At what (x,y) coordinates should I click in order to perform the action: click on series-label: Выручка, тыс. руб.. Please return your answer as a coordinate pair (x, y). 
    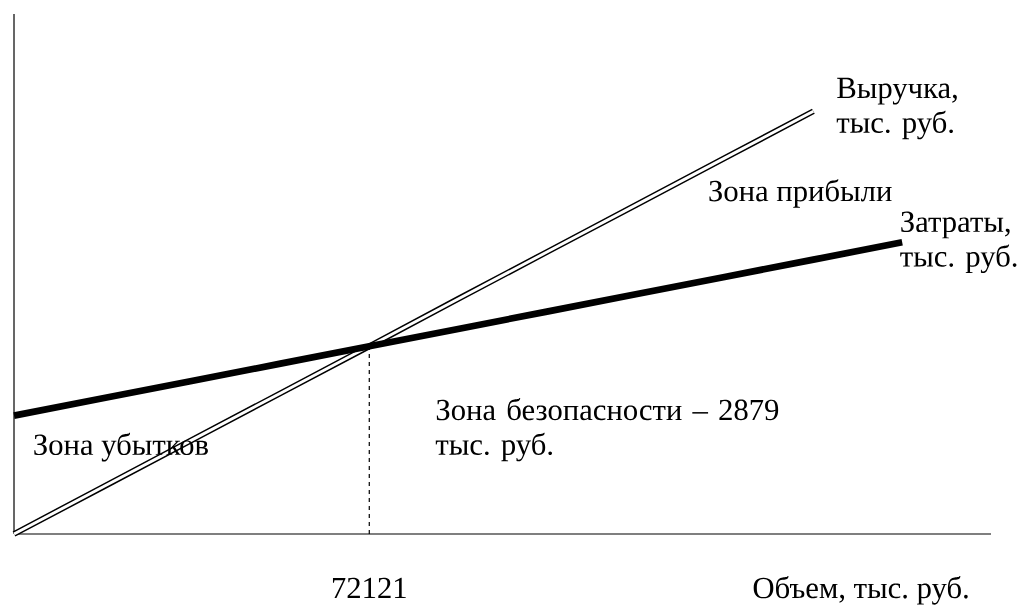
    Looking at the image, I should click on (896, 108).